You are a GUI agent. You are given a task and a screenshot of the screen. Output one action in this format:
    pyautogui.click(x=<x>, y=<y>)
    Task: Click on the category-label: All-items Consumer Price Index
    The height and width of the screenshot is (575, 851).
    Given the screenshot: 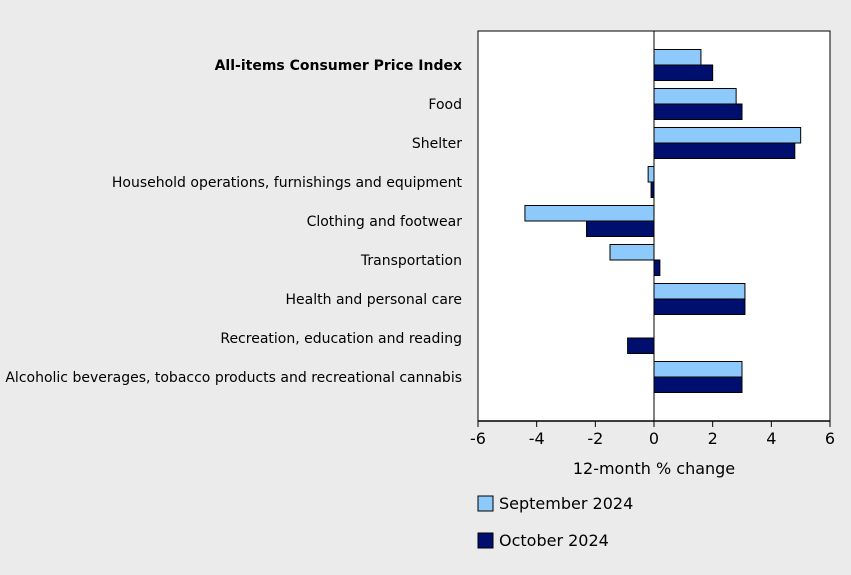 What is the action you would take?
    pyautogui.click(x=338, y=66)
    